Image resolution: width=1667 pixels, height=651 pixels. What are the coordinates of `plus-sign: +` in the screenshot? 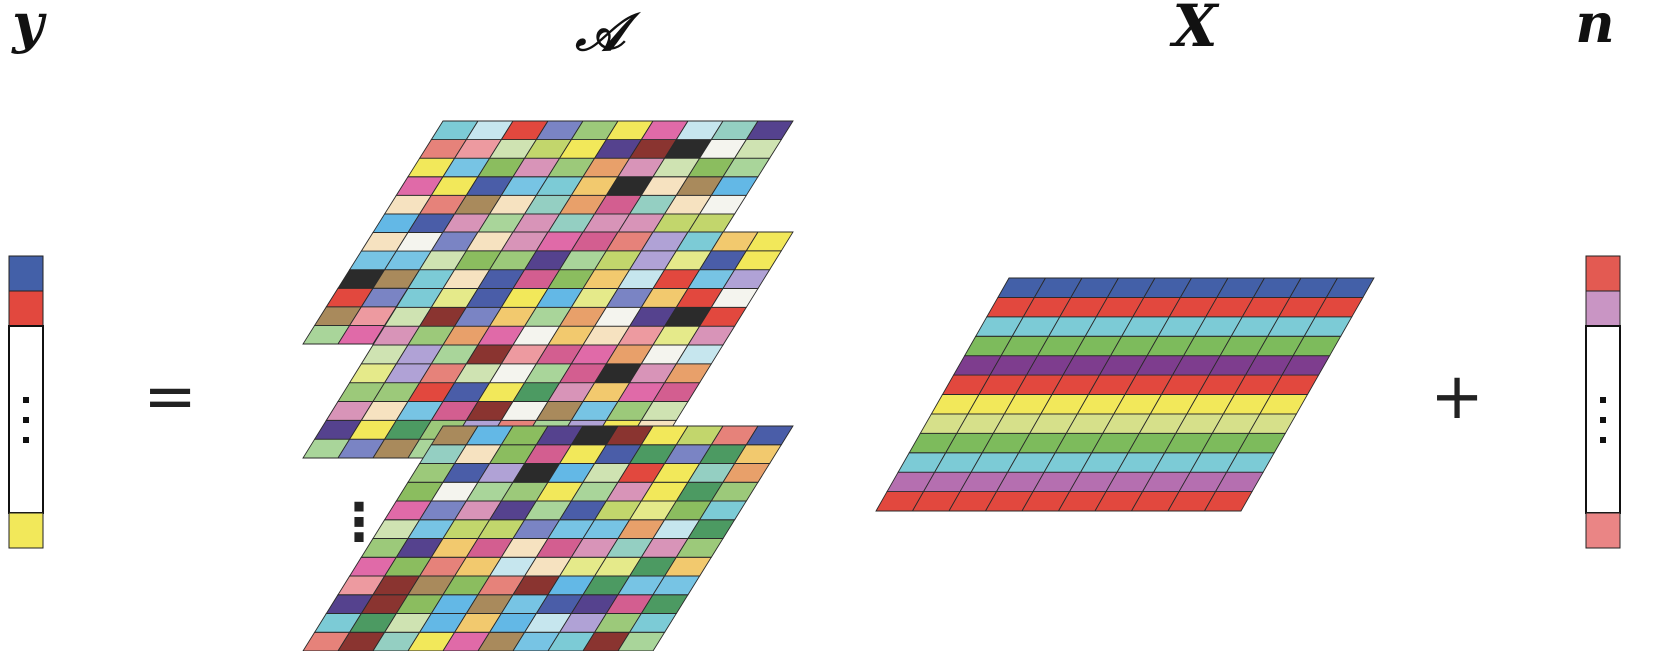 It's located at (1457, 397).